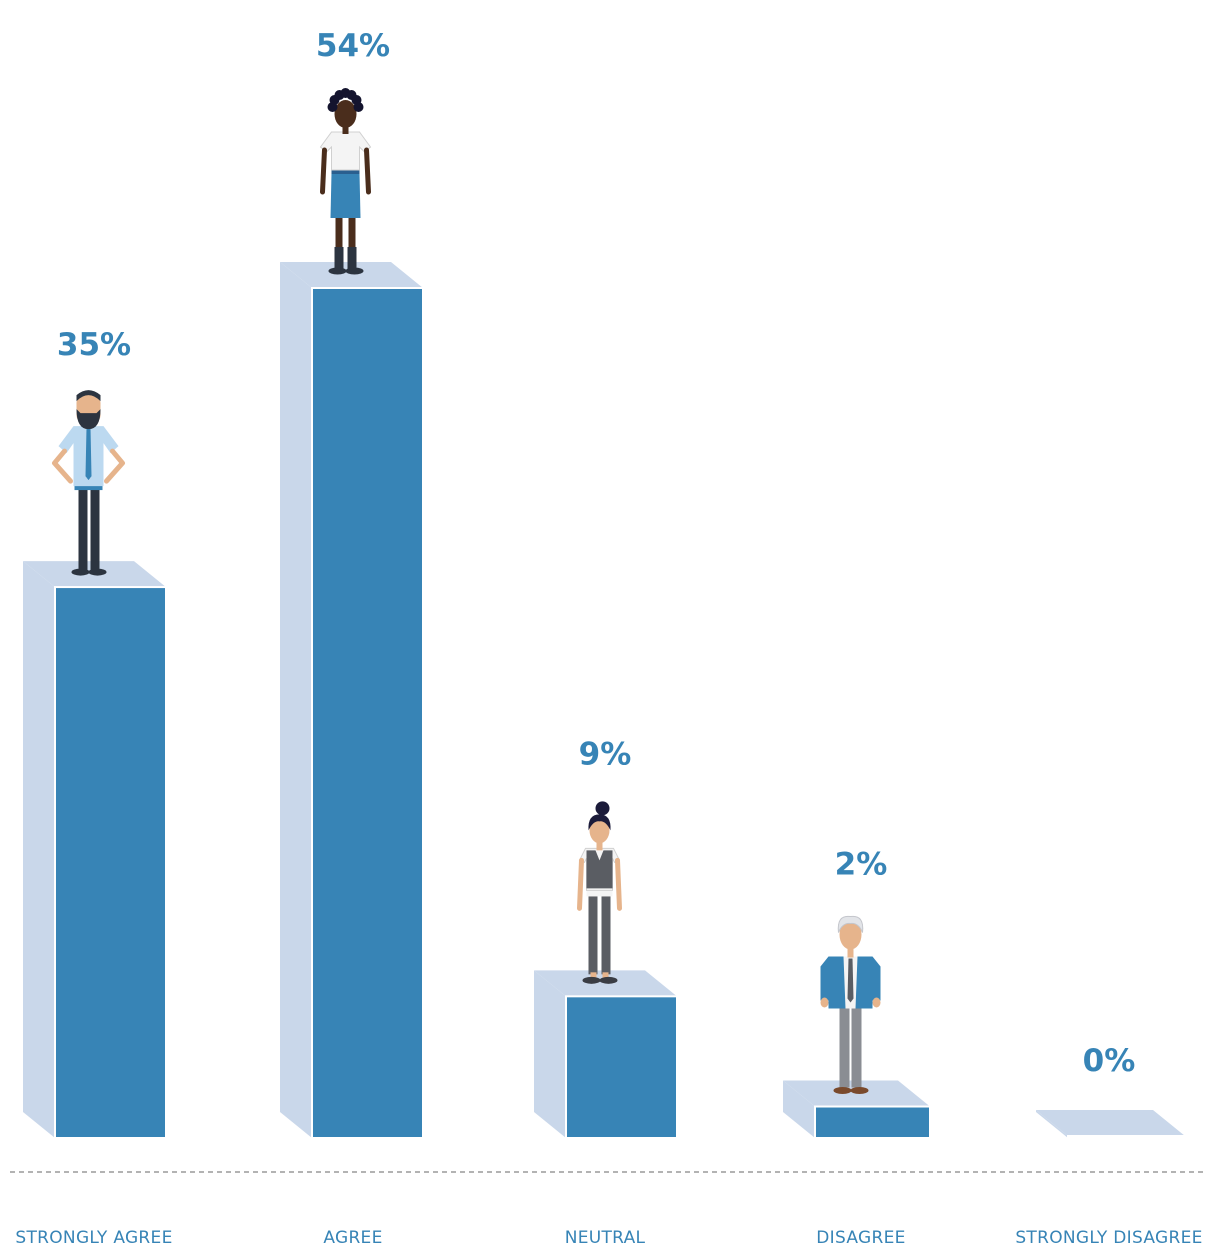  I want to click on grey-haired-man-blue-suit-figure-icon, so click(850, 1005).